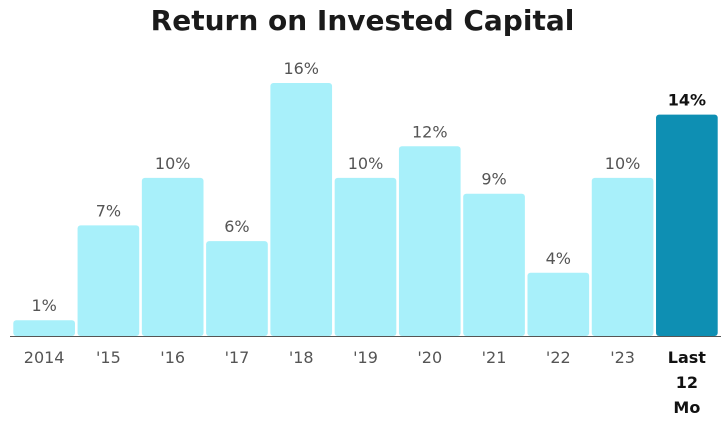  I want to click on x-tick-label-6: '20, so click(429, 357).